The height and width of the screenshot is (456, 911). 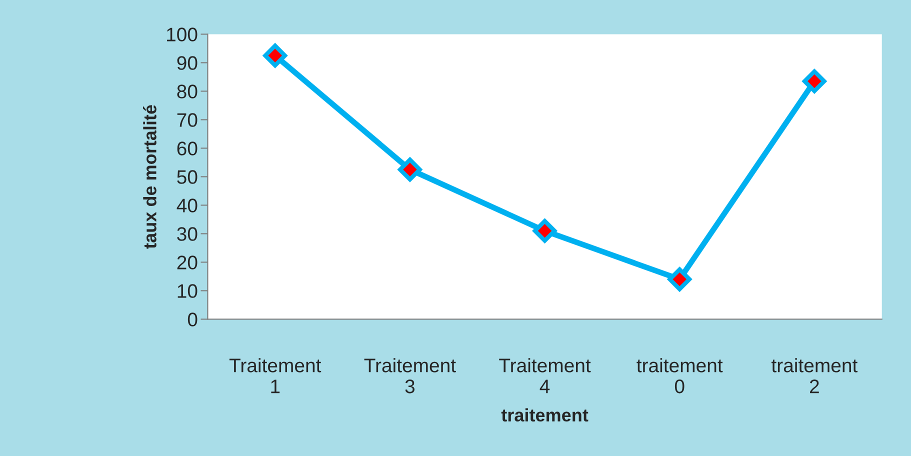 What do you see at coordinates (275, 376) in the screenshot?
I see `x-tick-label: Traitement 1` at bounding box center [275, 376].